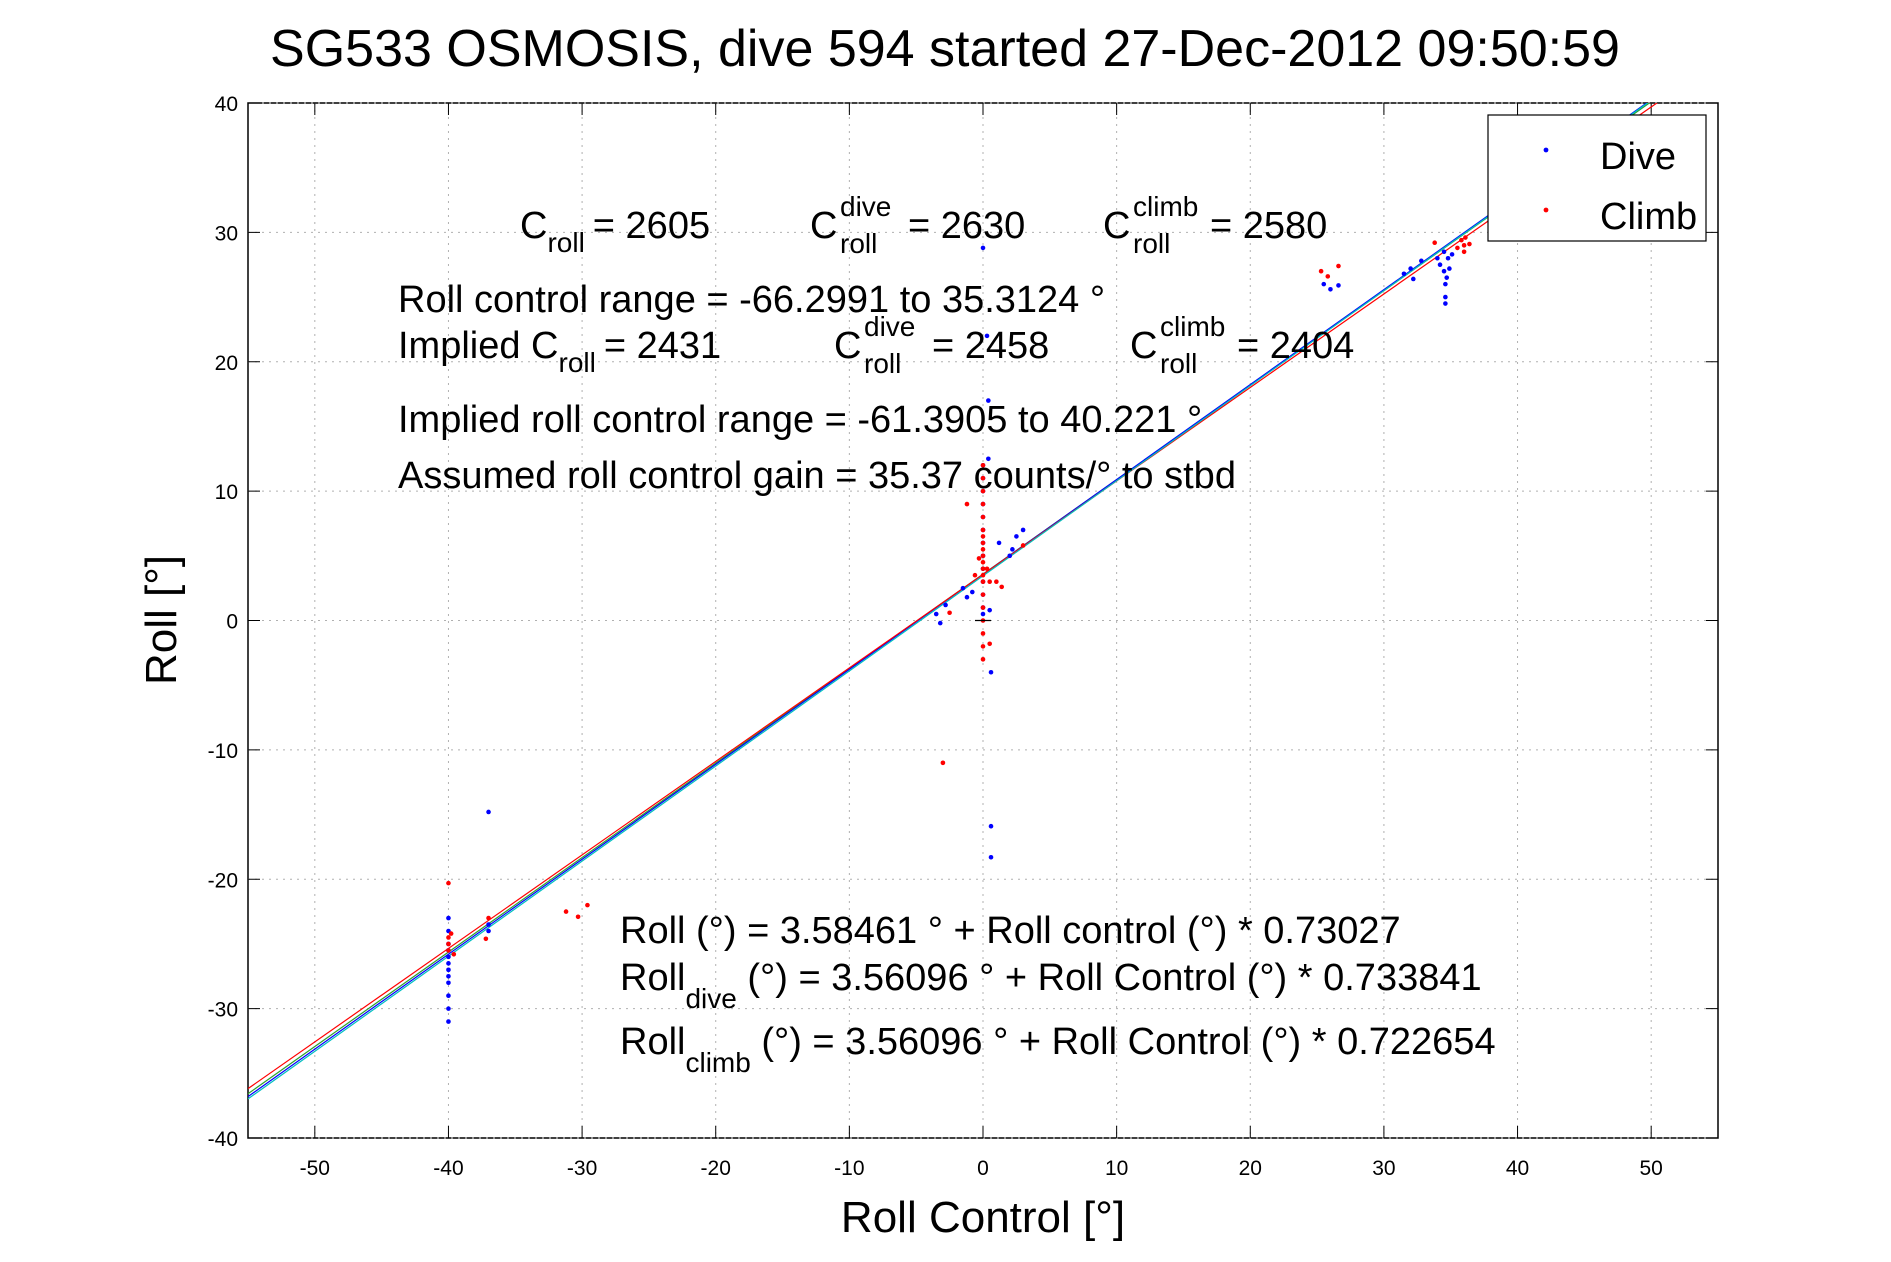 The image size is (1891, 1262). I want to click on c-roll-dive-sup: dive, so click(865, 206).